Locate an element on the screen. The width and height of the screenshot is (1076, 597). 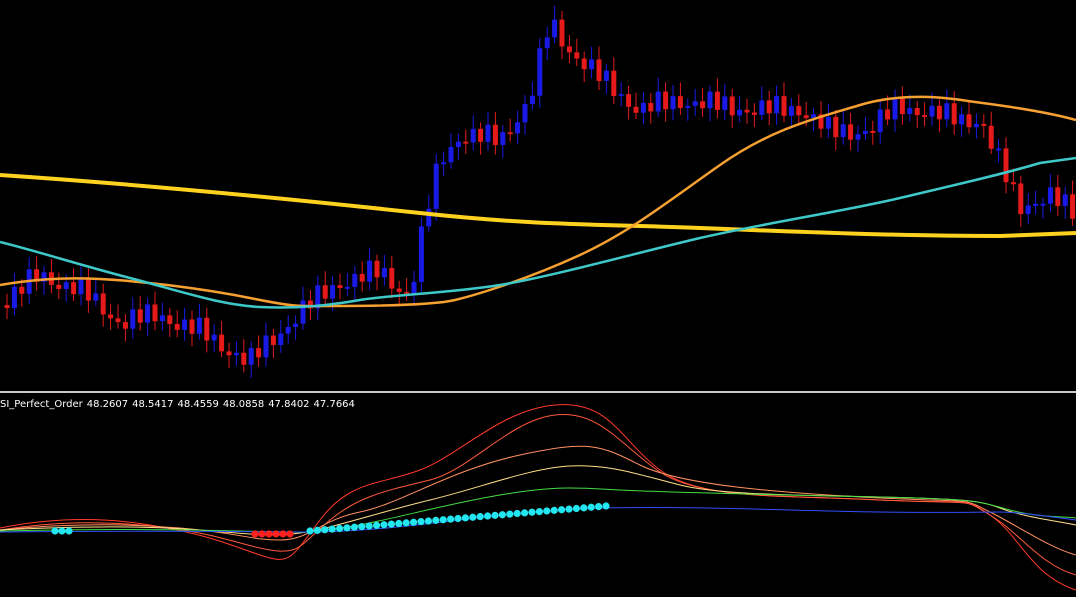
indicator-value: 48.5417 is located at coordinates (152, 404).